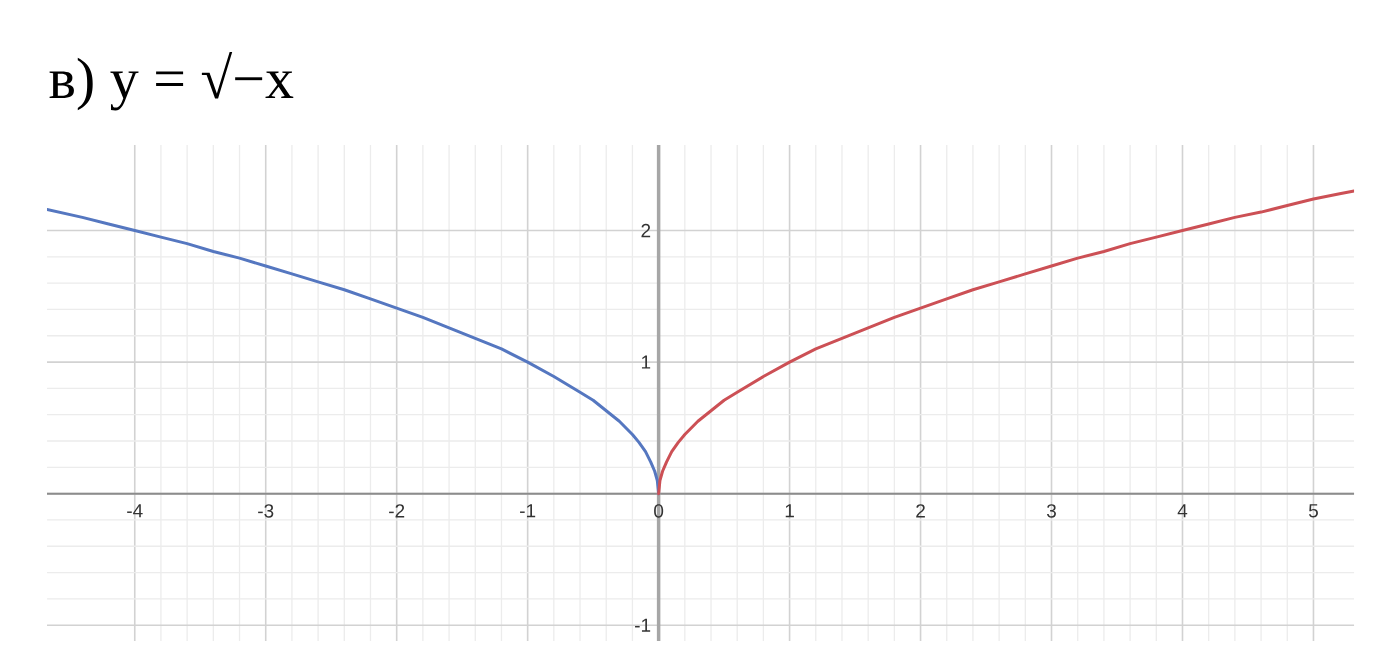 The width and height of the screenshot is (1391, 670). What do you see at coordinates (1182, 511) in the screenshot?
I see `x-tick-label: 4` at bounding box center [1182, 511].